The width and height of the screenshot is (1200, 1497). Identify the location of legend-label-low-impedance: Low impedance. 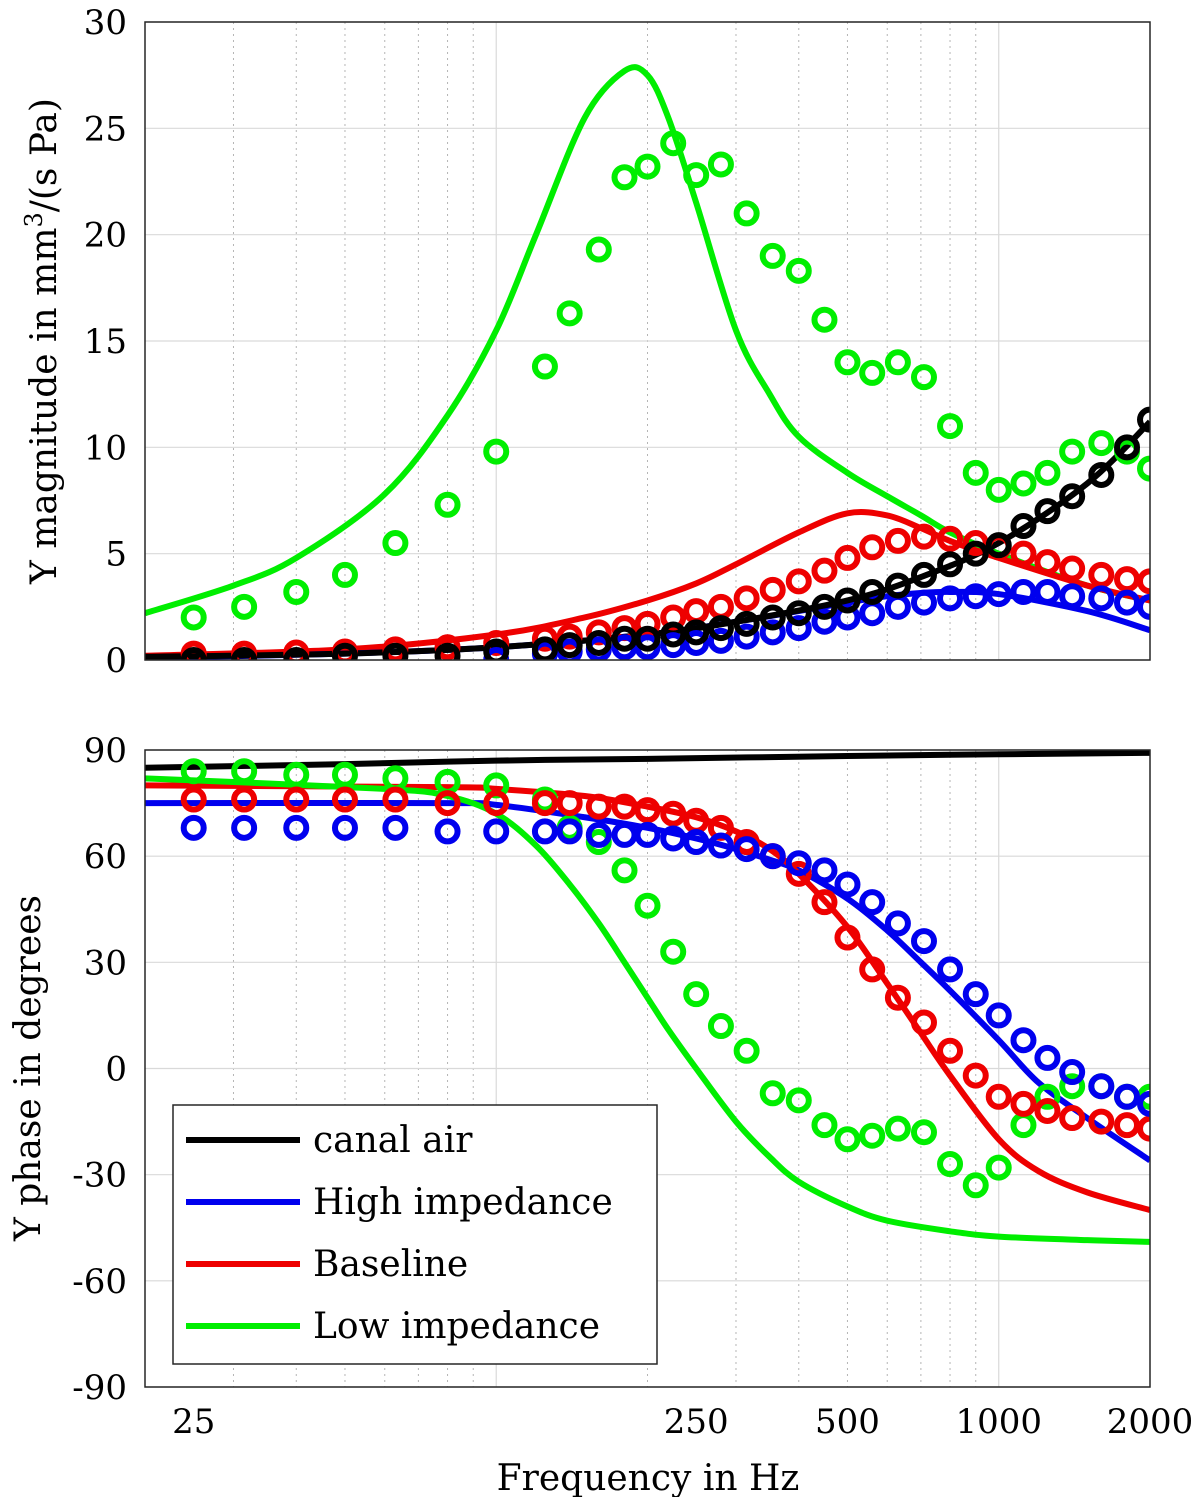
(456, 1326).